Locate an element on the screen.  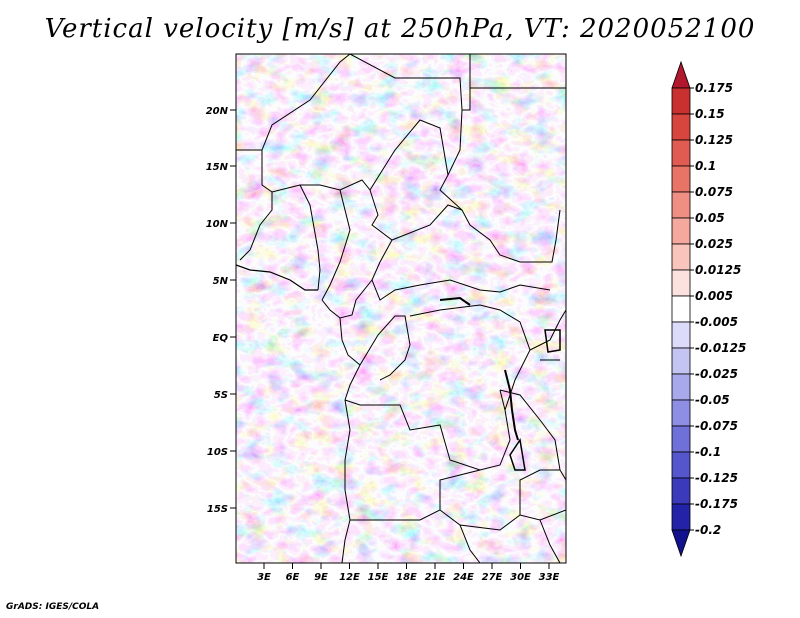
colorbar-label: -0.1 is located at coordinates (708, 452).